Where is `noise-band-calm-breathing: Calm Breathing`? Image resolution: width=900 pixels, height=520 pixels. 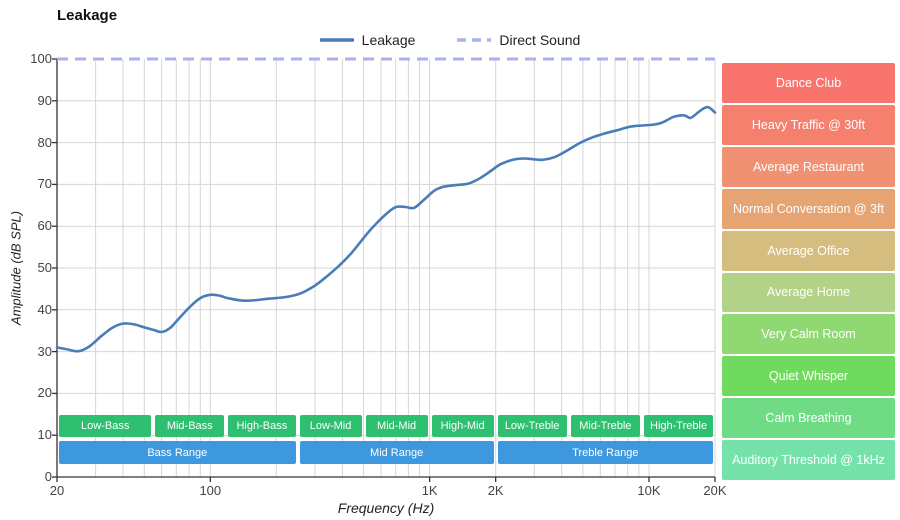
noise-band-calm-breathing: Calm Breathing is located at coordinates (808, 418).